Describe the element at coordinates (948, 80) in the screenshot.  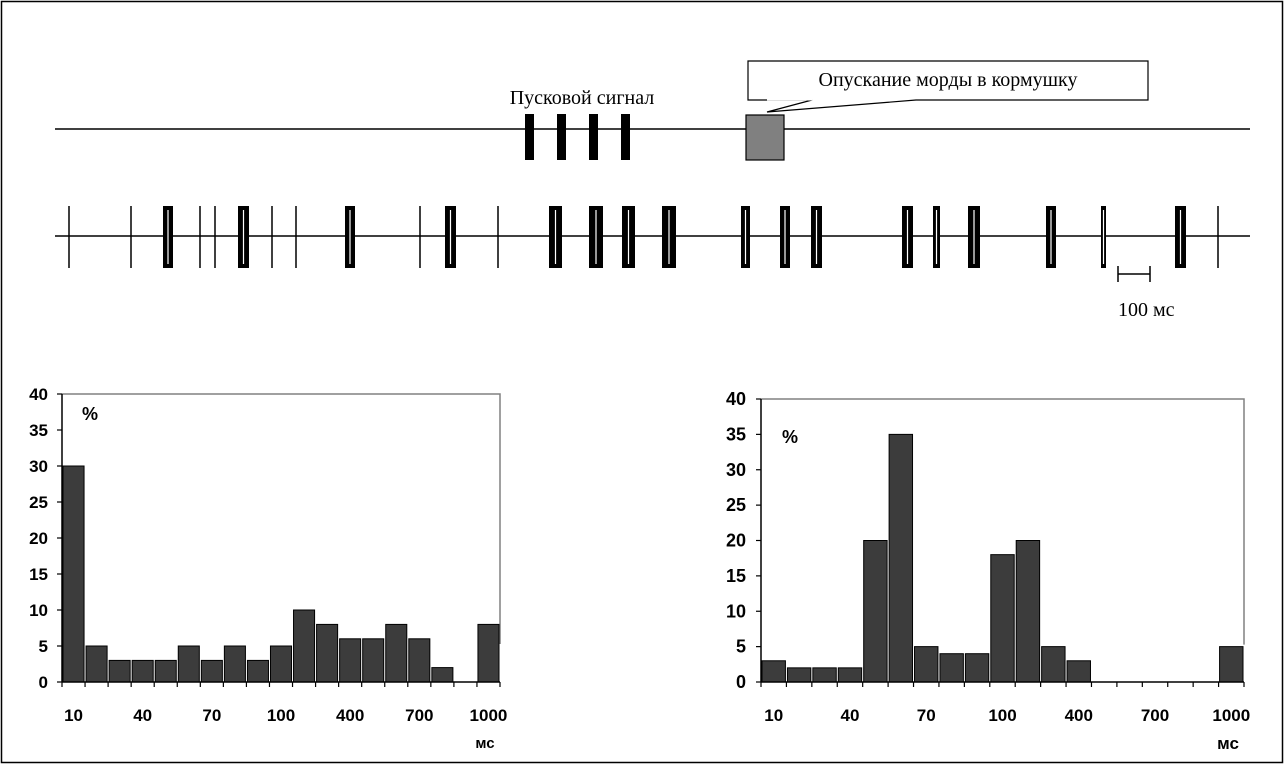
I see `callout-label: Опускание морды в кормушку` at that location.